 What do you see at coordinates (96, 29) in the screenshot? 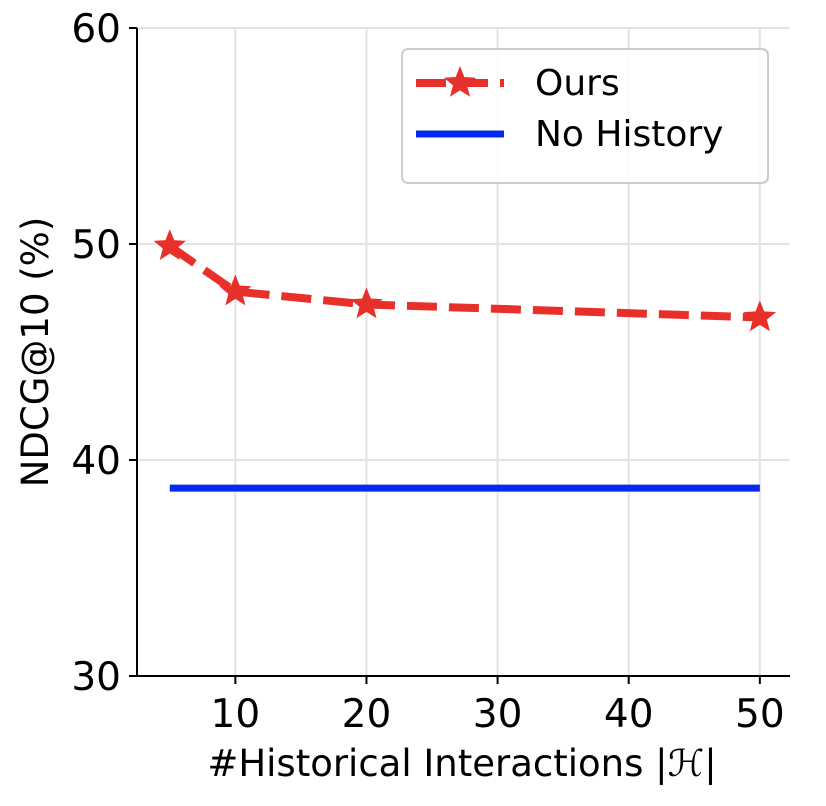
I see `y-tick-label: 60` at bounding box center [96, 29].